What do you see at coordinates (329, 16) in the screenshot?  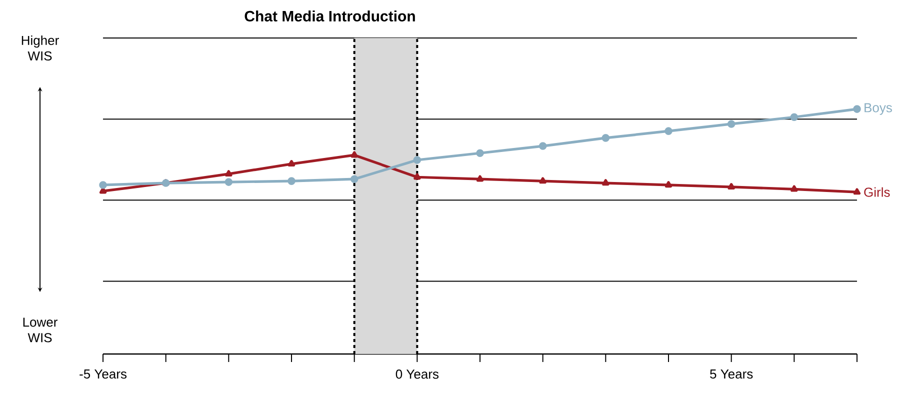 I see `chart-title: Chat Media Introduction` at bounding box center [329, 16].